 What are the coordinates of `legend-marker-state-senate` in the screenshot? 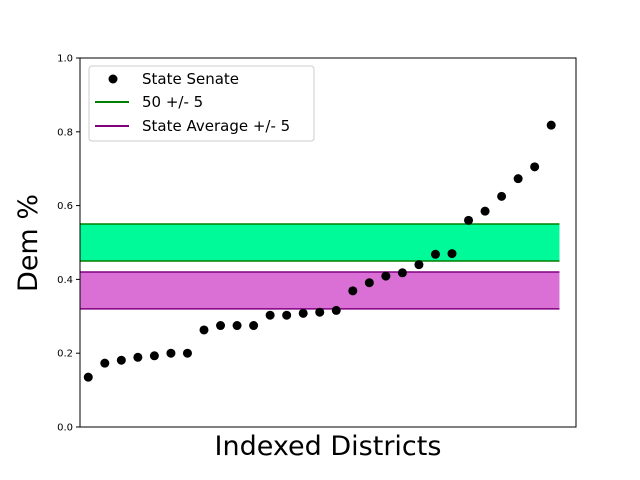 It's located at (113, 79).